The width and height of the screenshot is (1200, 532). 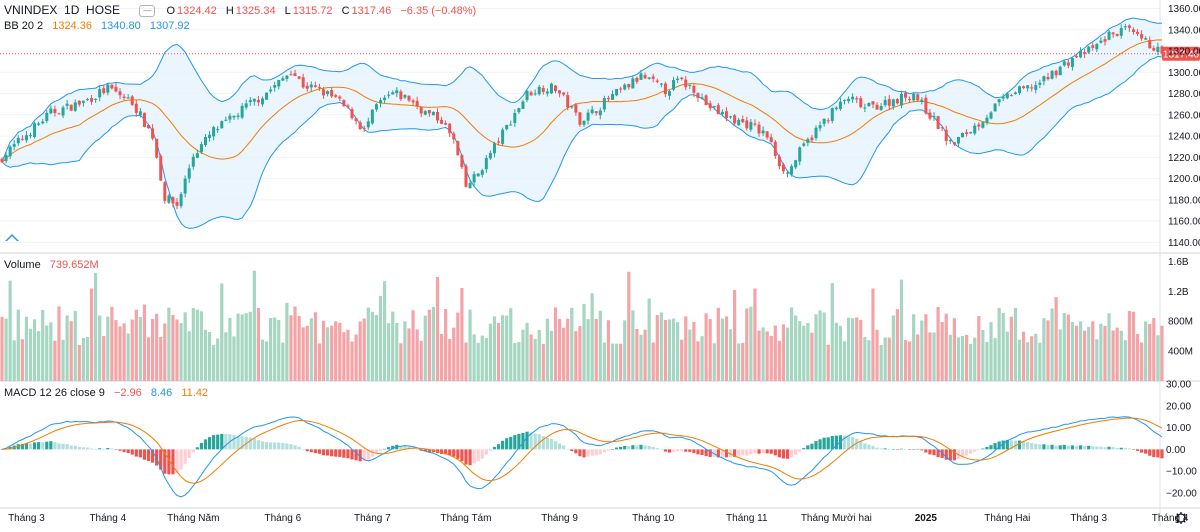 I want to click on bb-legend: BB 20 2 1324.36 1340.80 1307.92, so click(x=100, y=26).